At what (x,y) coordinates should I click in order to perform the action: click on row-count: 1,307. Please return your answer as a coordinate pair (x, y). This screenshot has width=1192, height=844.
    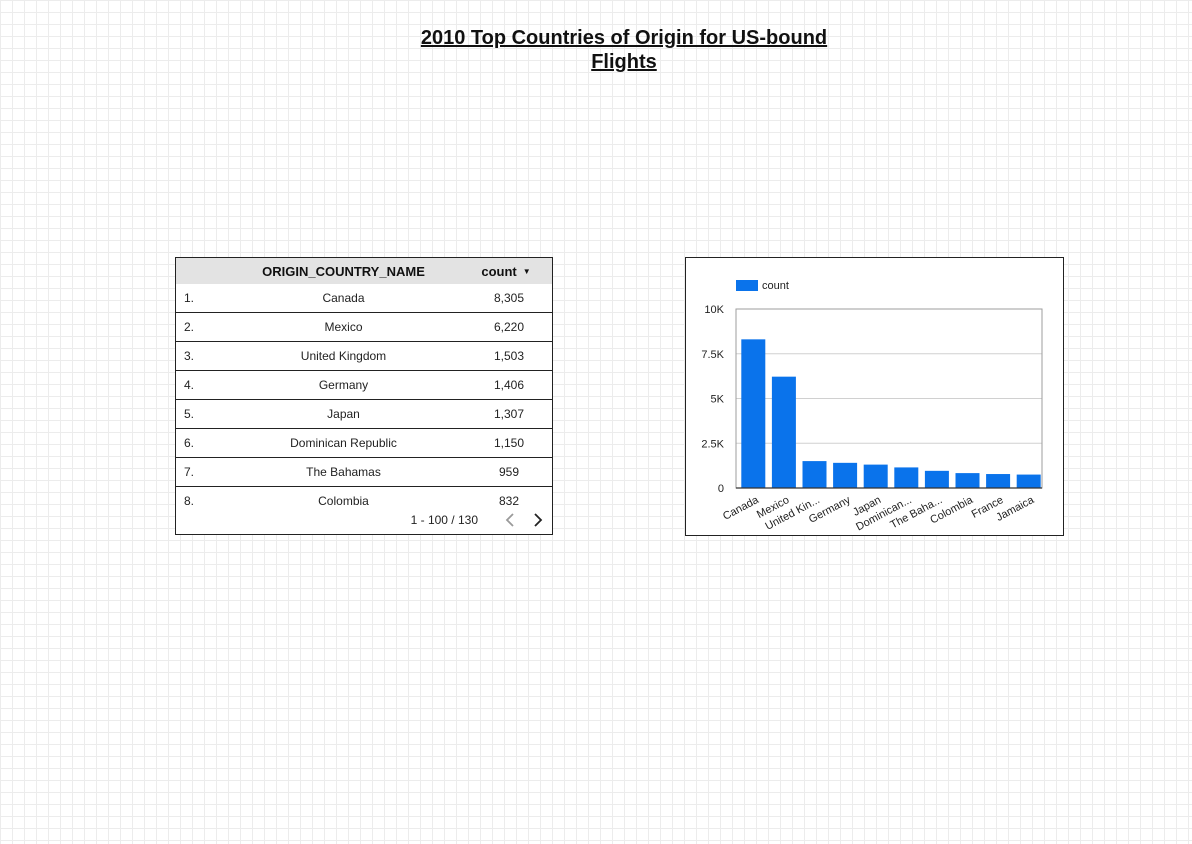
    Looking at the image, I should click on (509, 414).